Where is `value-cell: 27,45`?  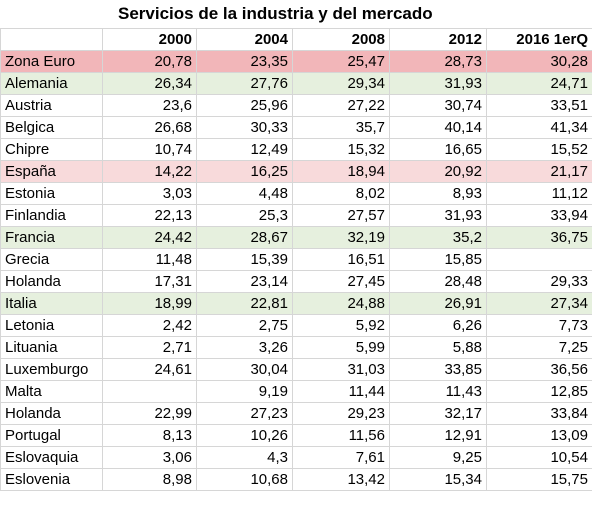
value-cell: 27,45 is located at coordinates (341, 281).